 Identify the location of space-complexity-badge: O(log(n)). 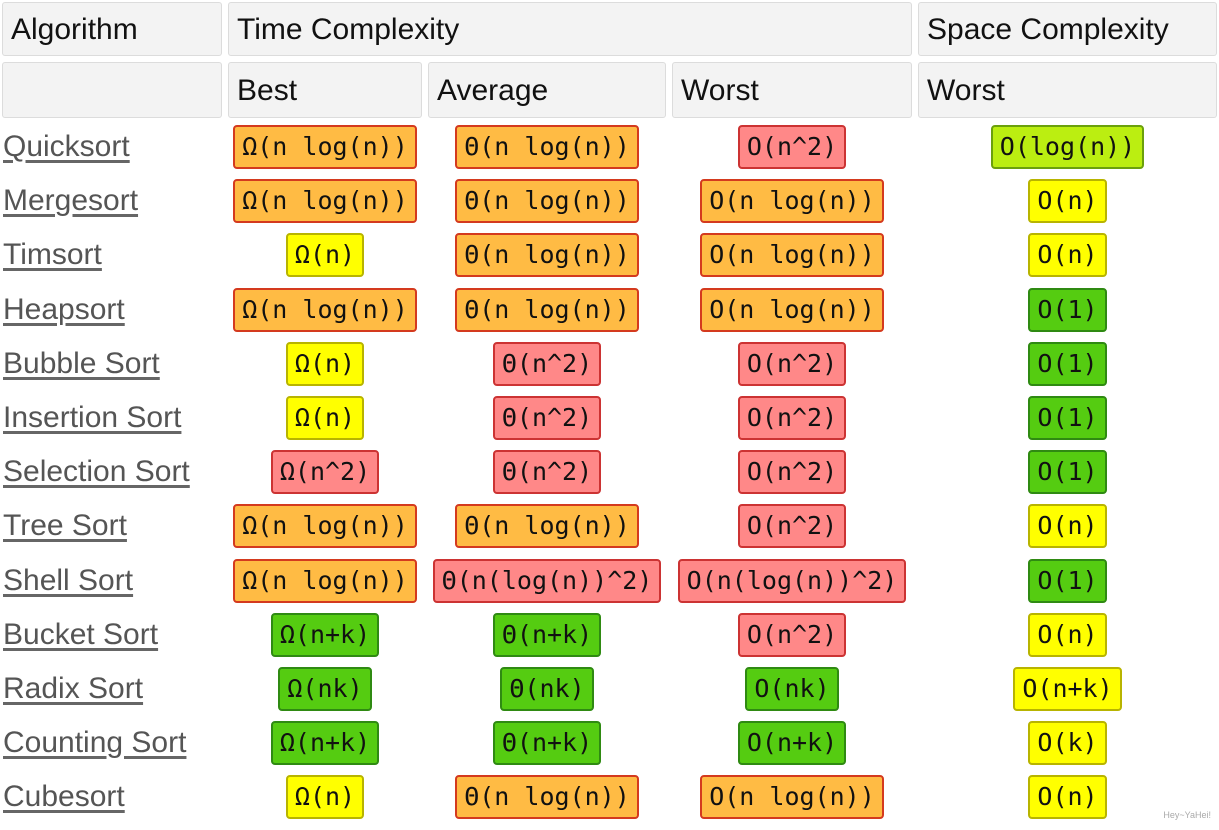
(1067, 147).